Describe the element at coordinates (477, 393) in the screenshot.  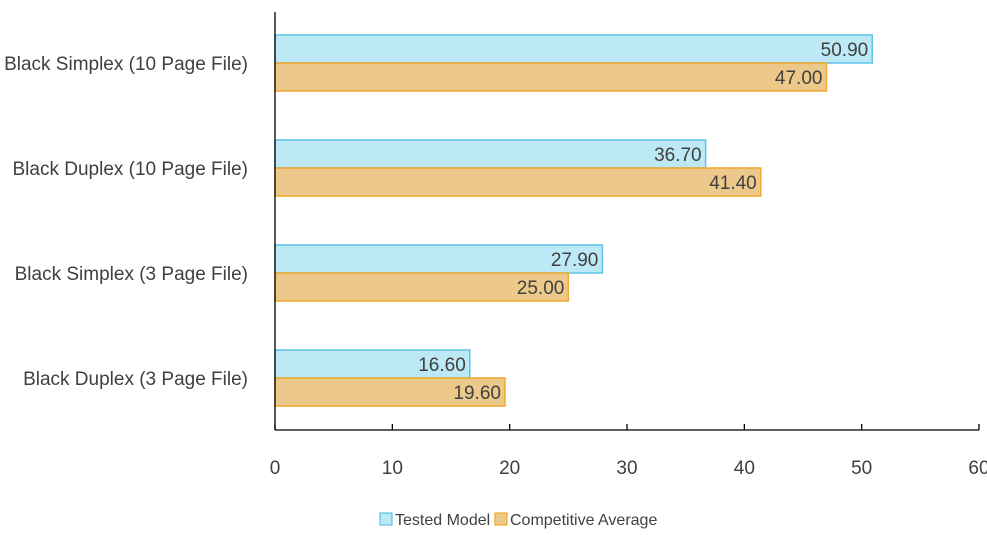
I see `data-label-competitive-average-4: 19.60` at that location.